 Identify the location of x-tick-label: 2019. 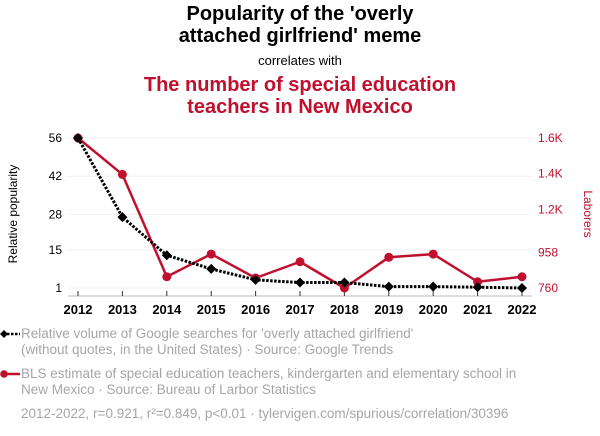
(388, 309).